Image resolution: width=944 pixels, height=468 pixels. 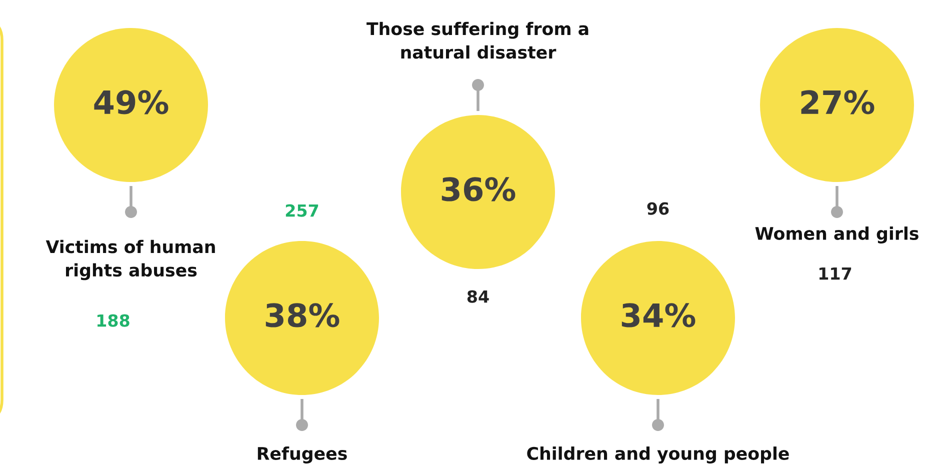 I want to click on category-label: Women and girls, so click(x=836, y=235).